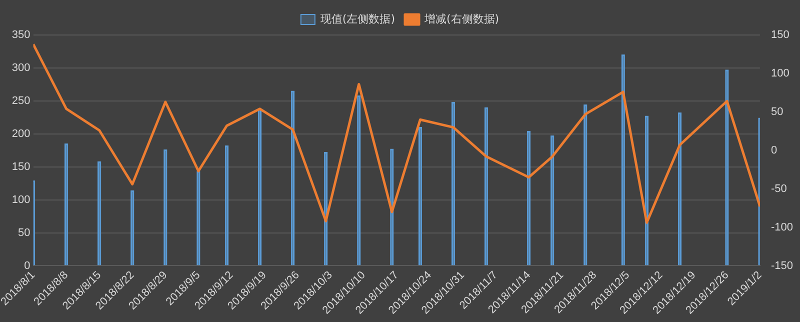  What do you see at coordinates (27, 266) in the screenshot?
I see `y-tick-label: 0` at bounding box center [27, 266].